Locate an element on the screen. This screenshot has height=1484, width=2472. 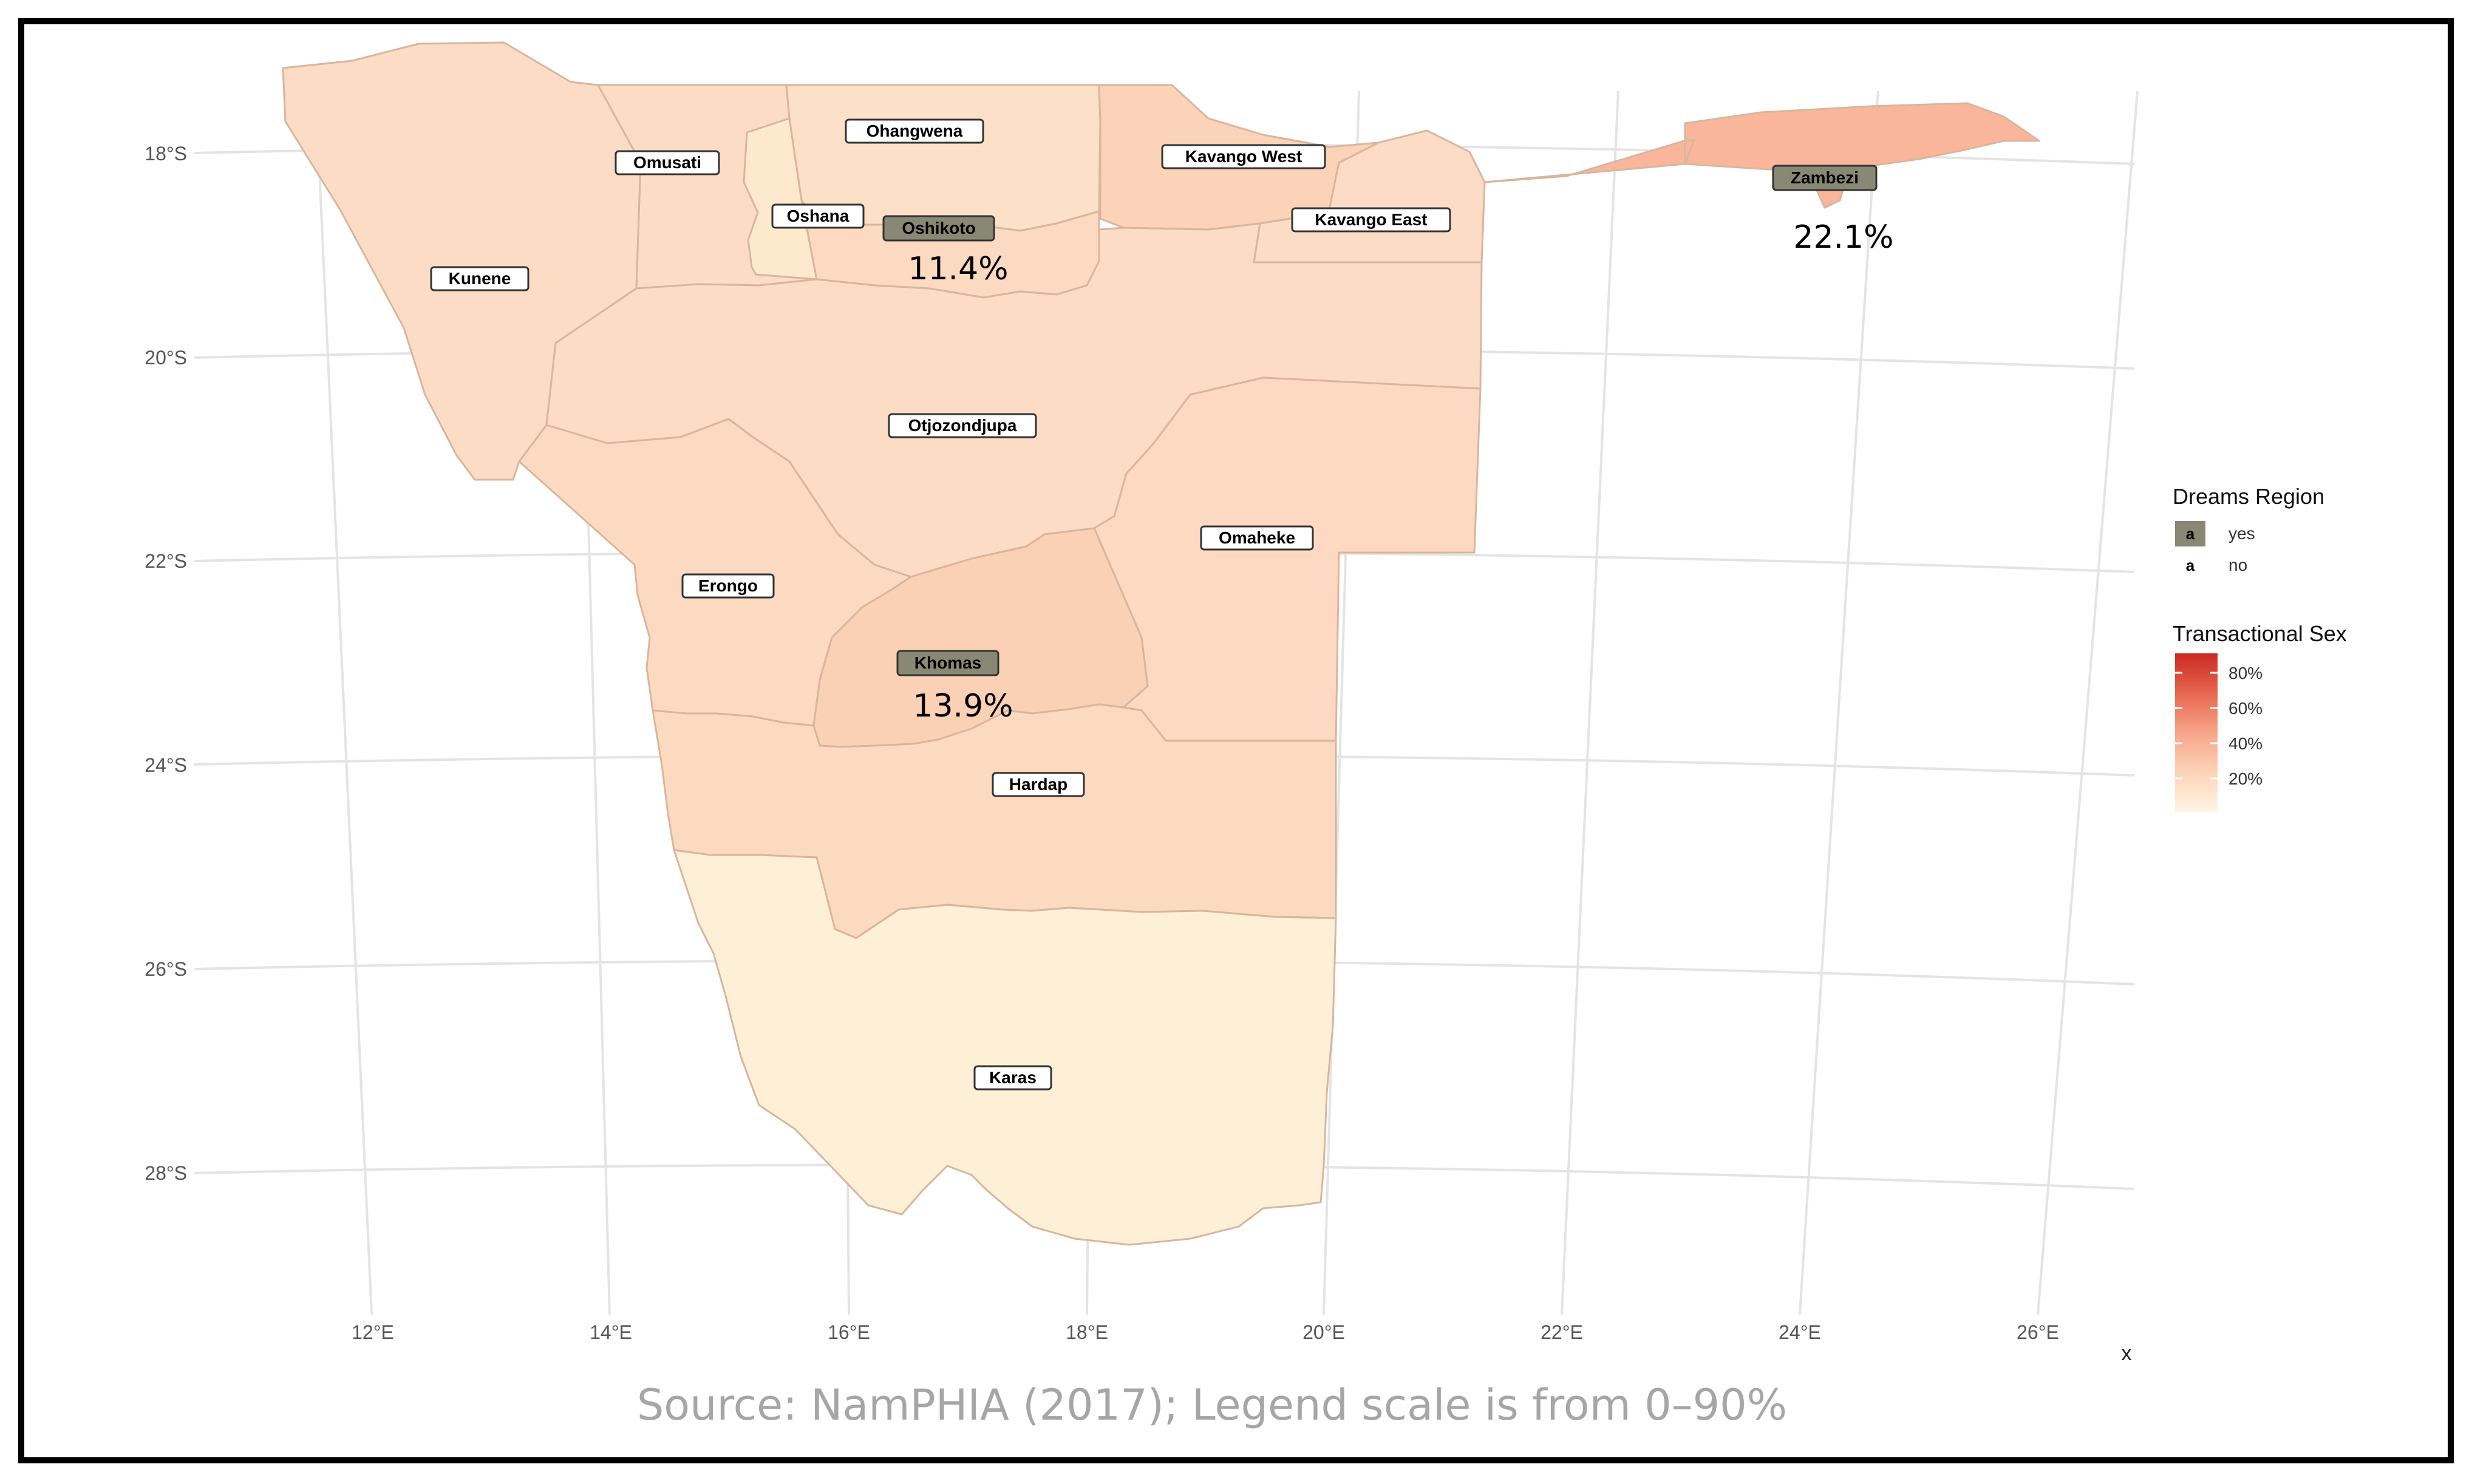
value-label-khomas: 13.9% is located at coordinates (963, 706).